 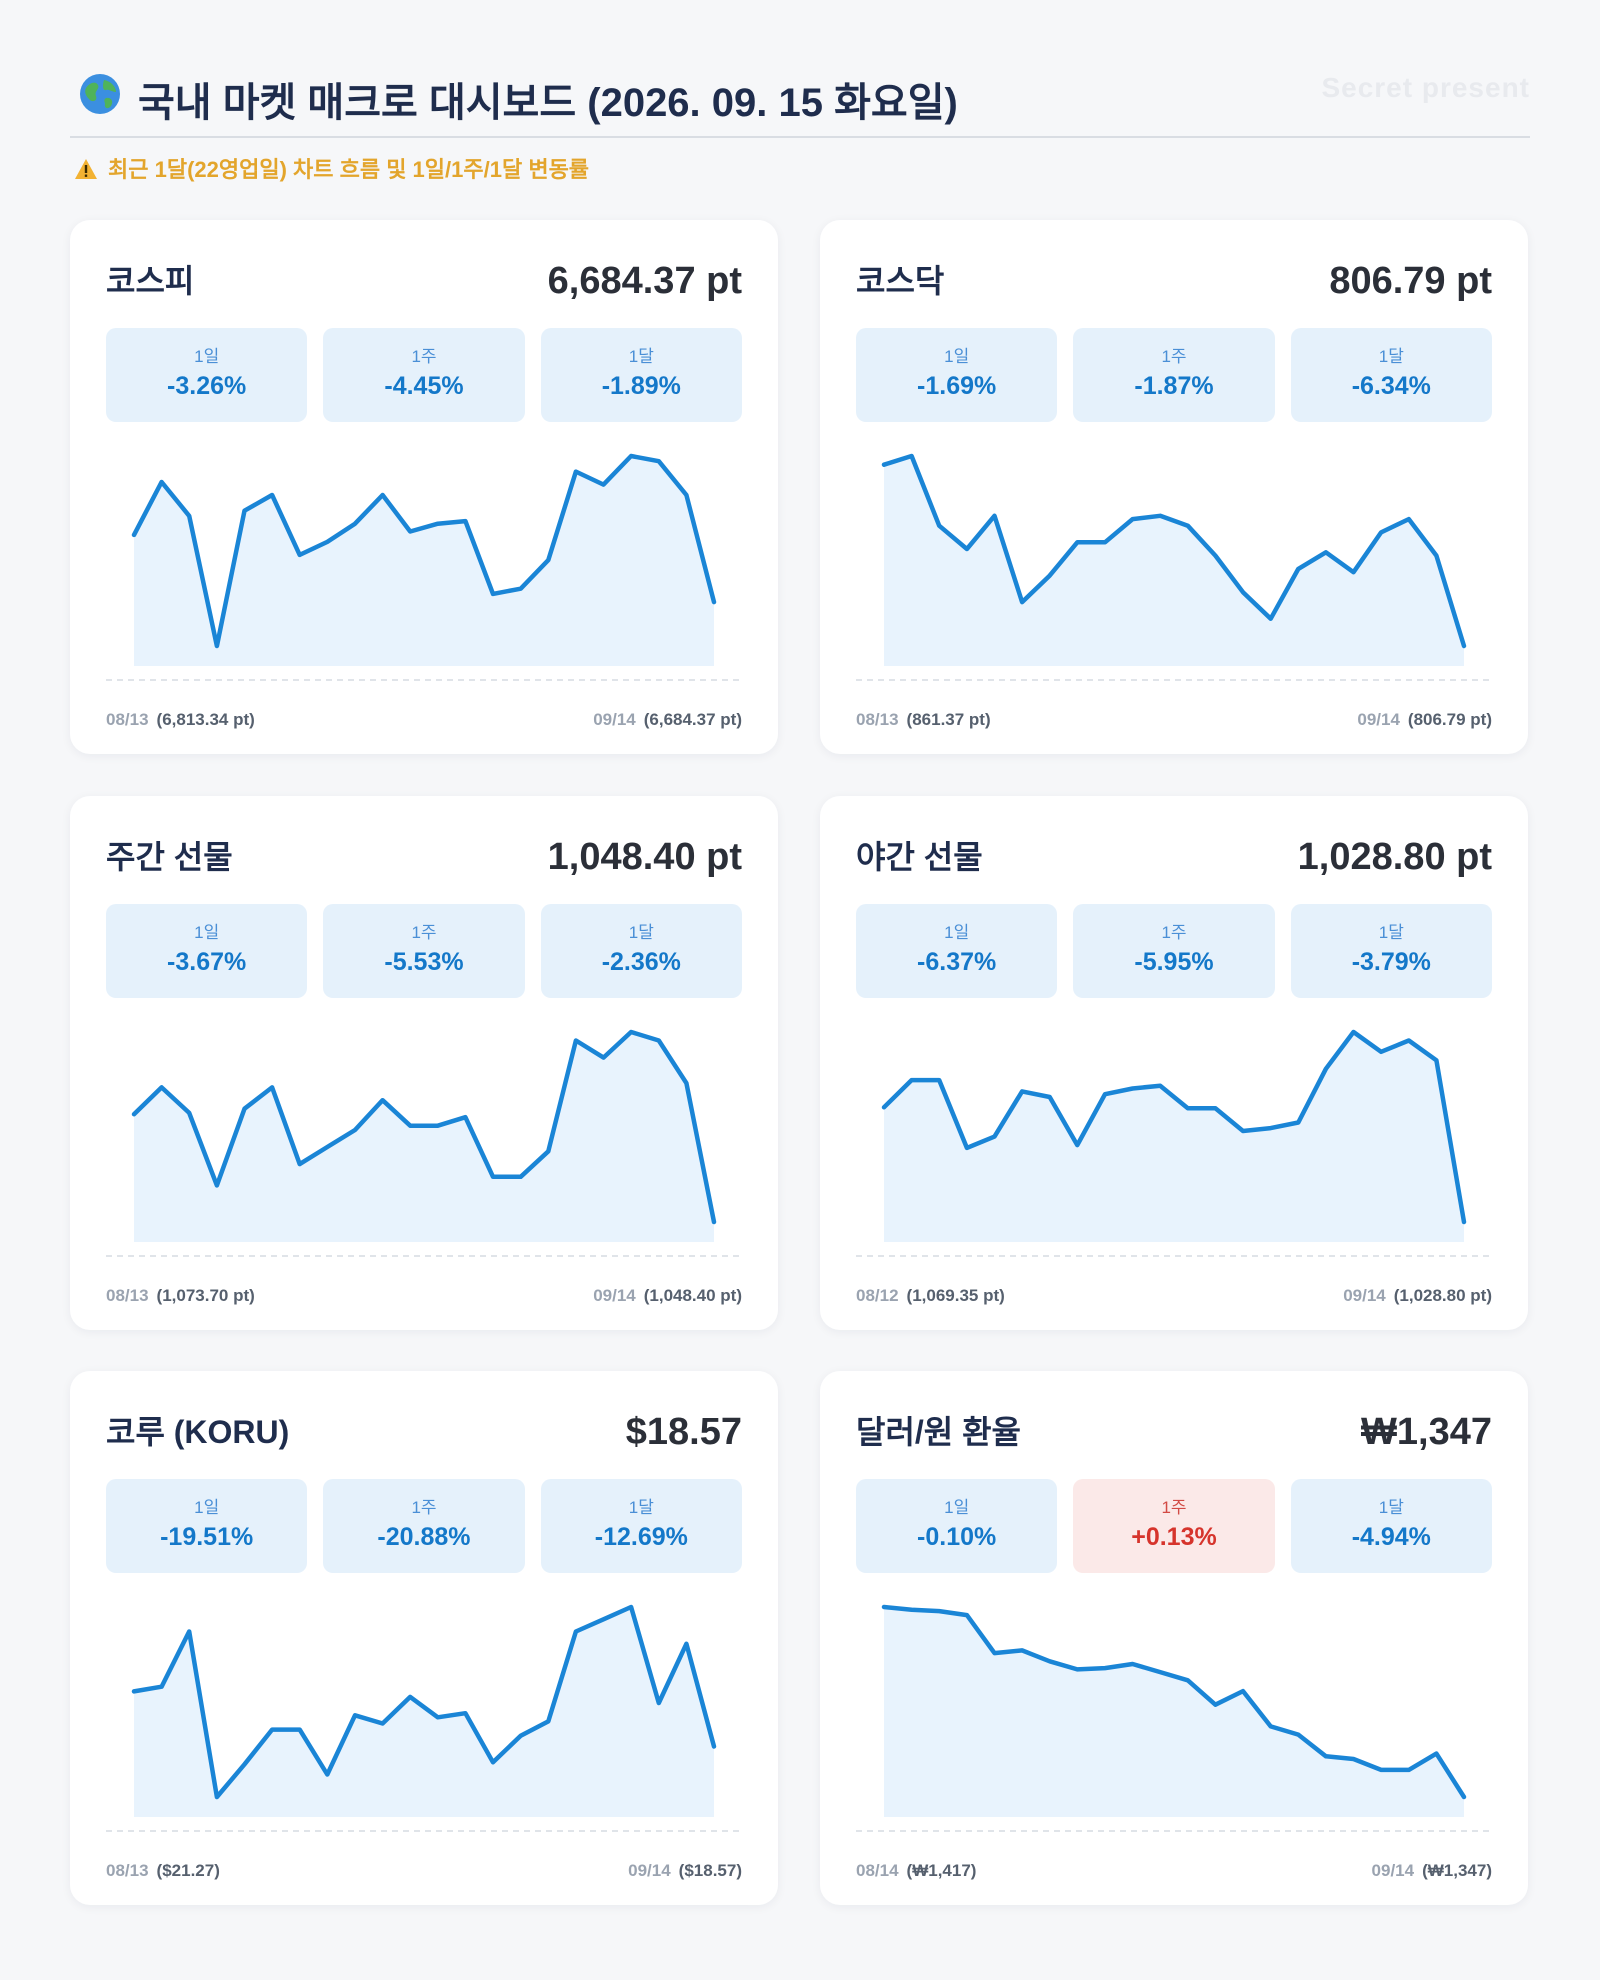 I want to click on start-label: 08/13 (6,813.34 pt), so click(x=180, y=720).